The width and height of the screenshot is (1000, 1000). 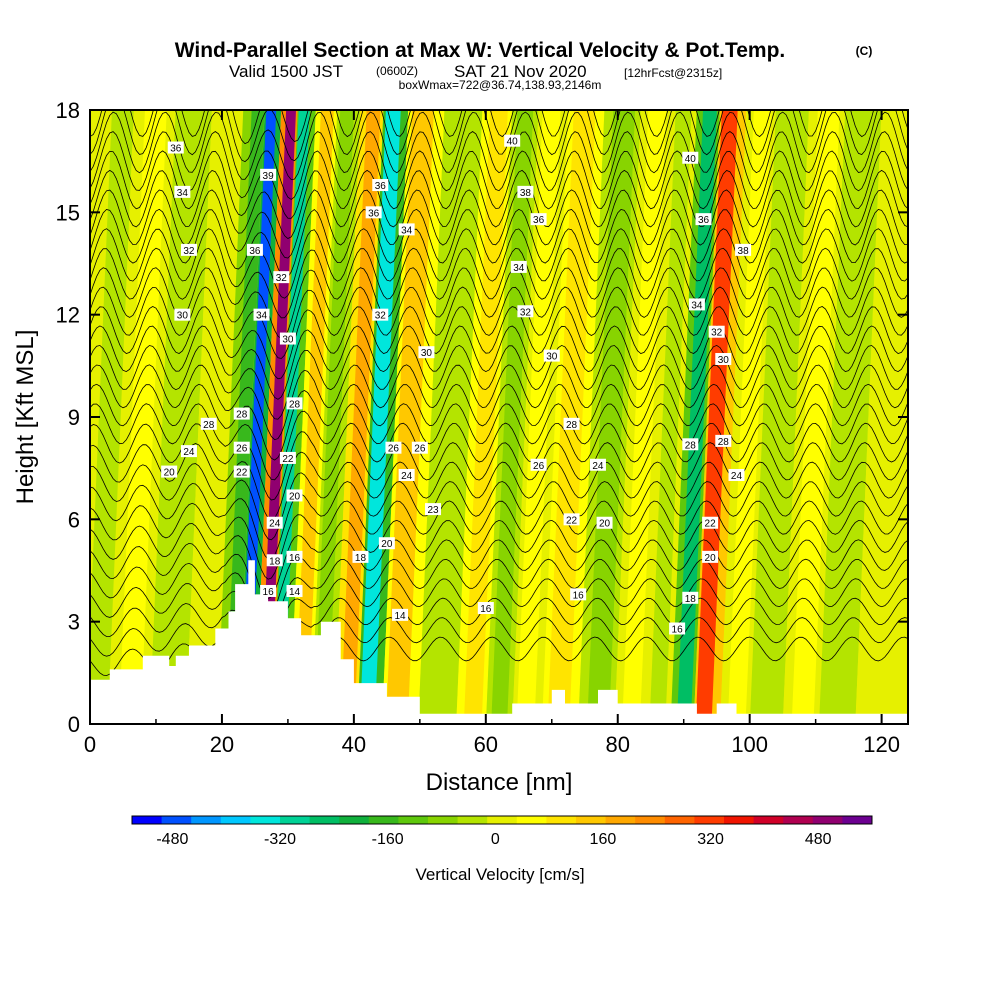 I want to click on svg-text: 22, so click(x=711, y=524).